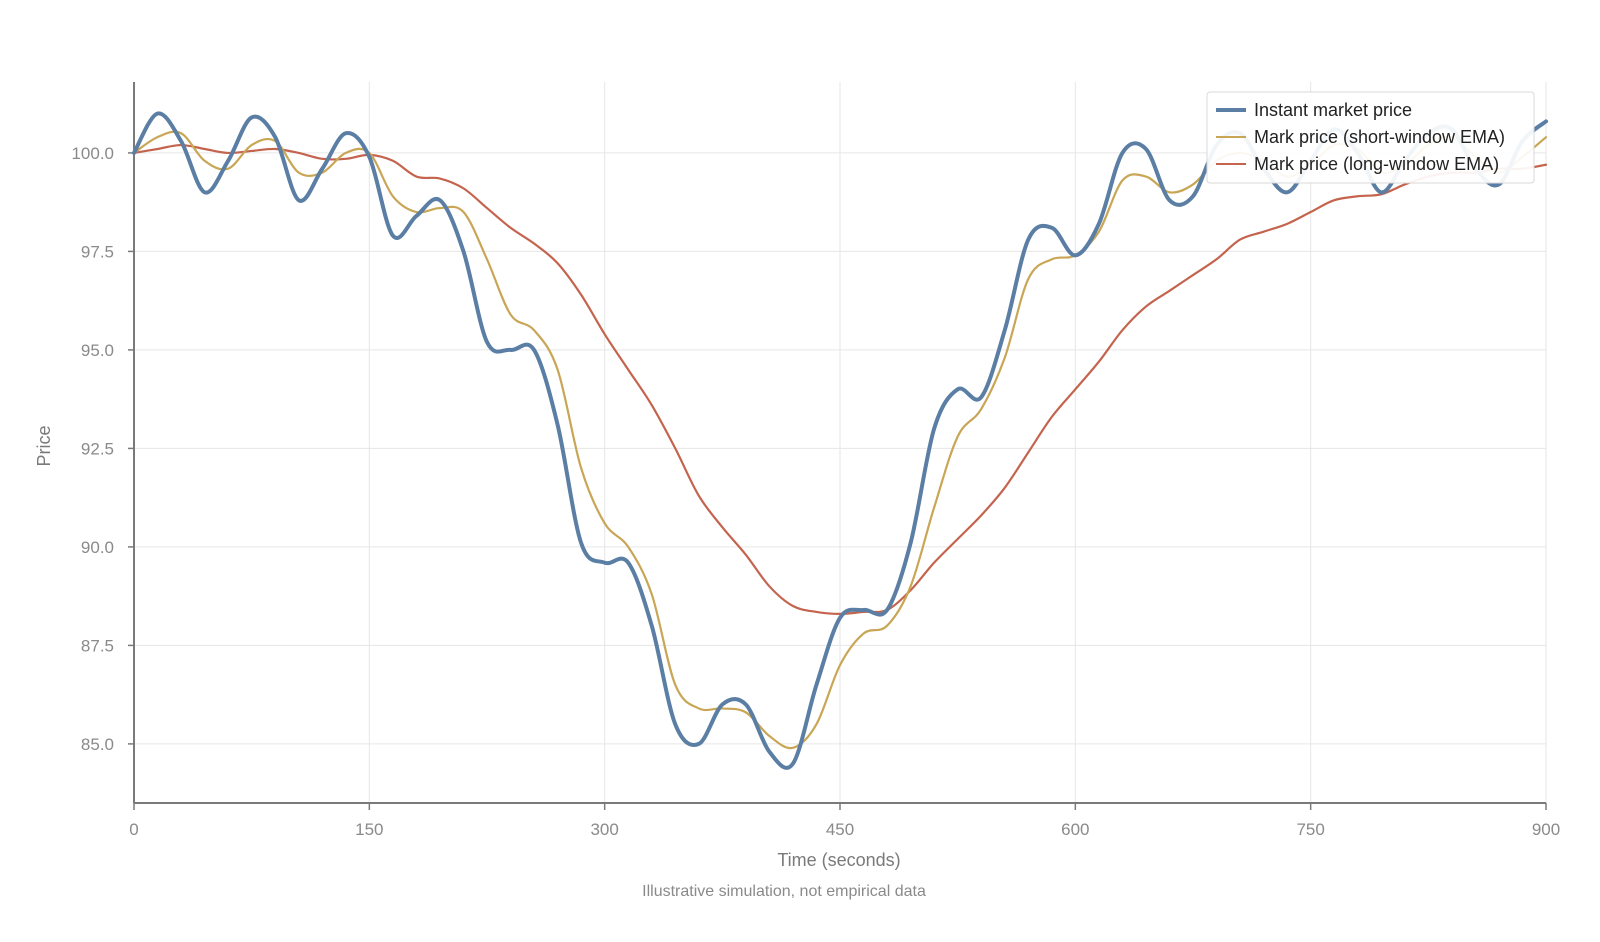 The width and height of the screenshot is (1600, 942). Describe the element at coordinates (44, 445) in the screenshot. I see `y-axis-title: Price` at that location.